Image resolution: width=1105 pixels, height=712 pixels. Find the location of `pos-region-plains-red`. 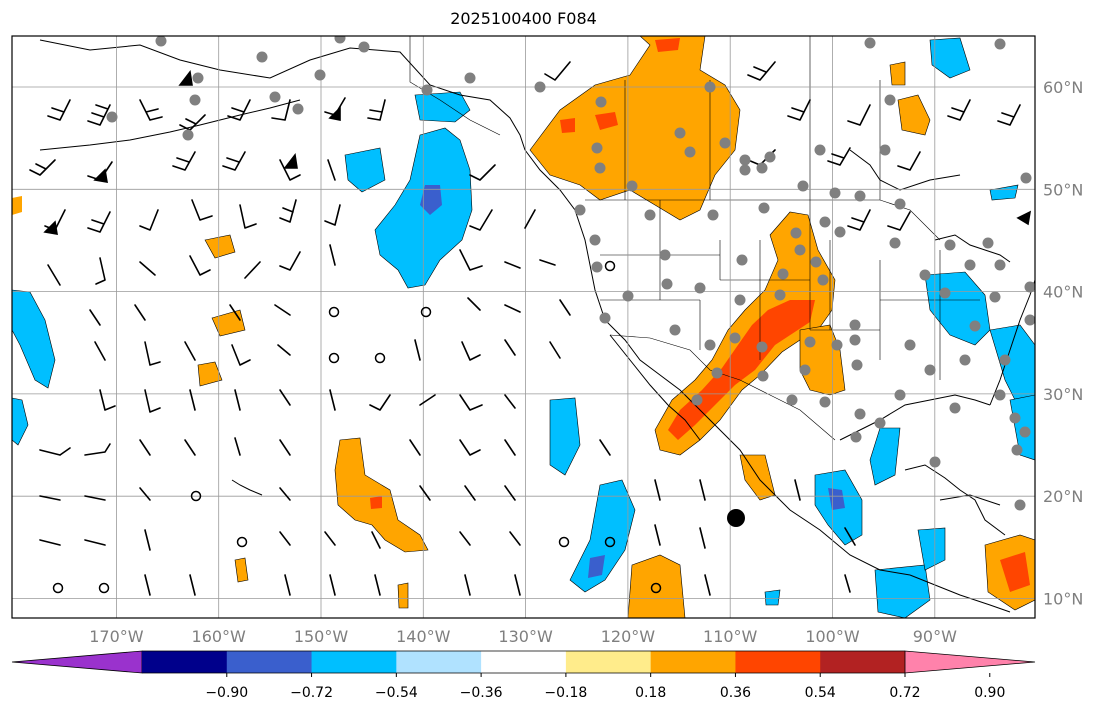

pos-region-plains-red is located at coordinates (741, 370).